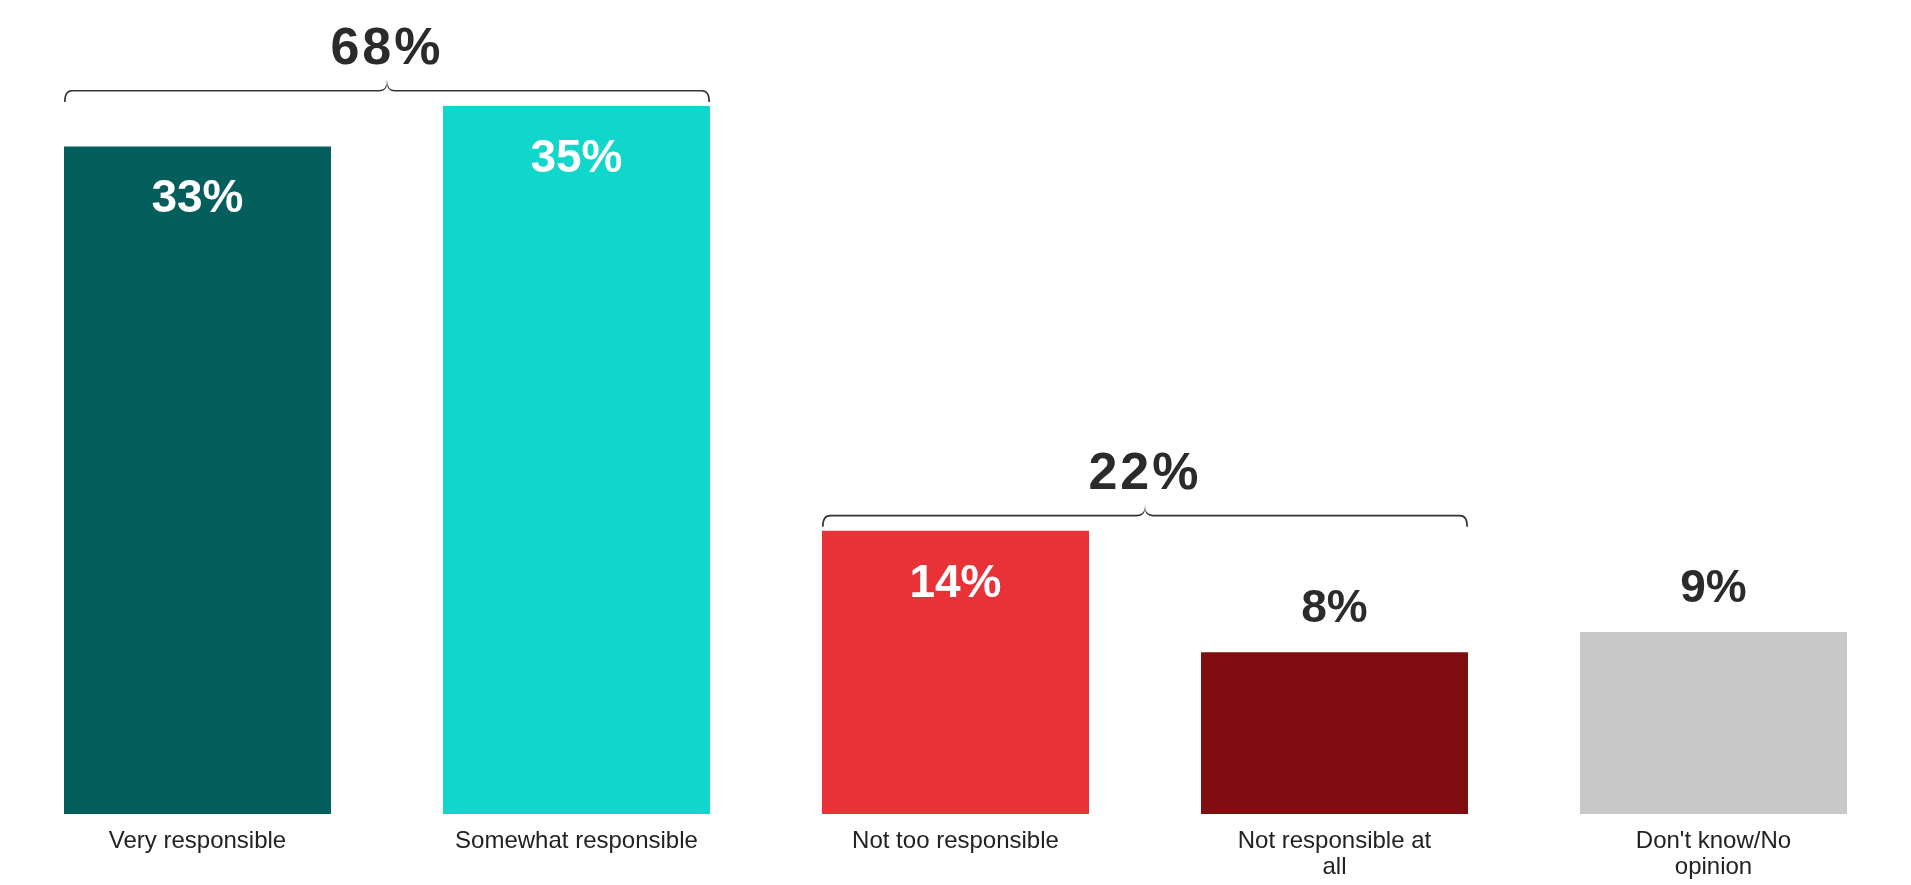 This screenshot has width=1911, height=885. What do you see at coordinates (197, 196) in the screenshot?
I see `data-label: 33%` at bounding box center [197, 196].